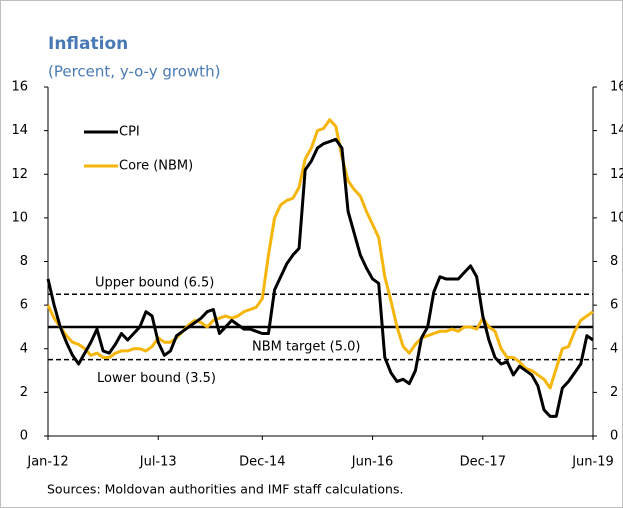 Image resolution: width=623 pixels, height=508 pixels. I want to click on y-tick-label: 12, so click(19, 174).